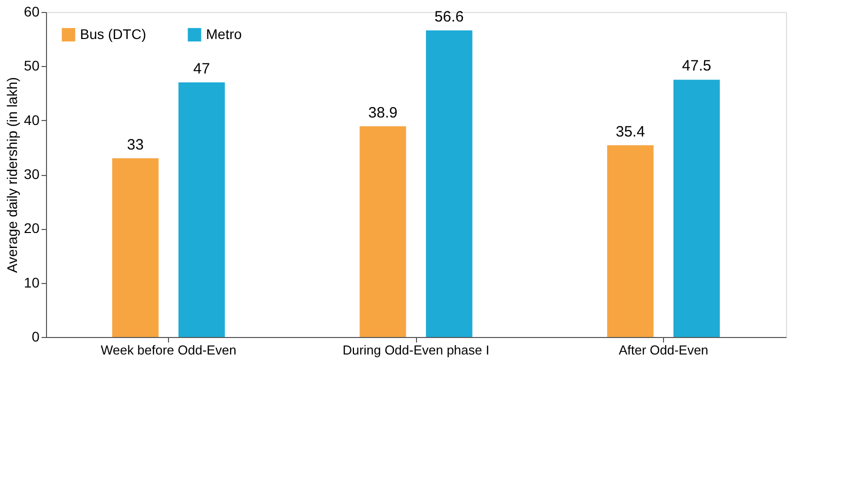  Describe the element at coordinates (630, 131) in the screenshot. I see `data-label: 35.4` at that location.